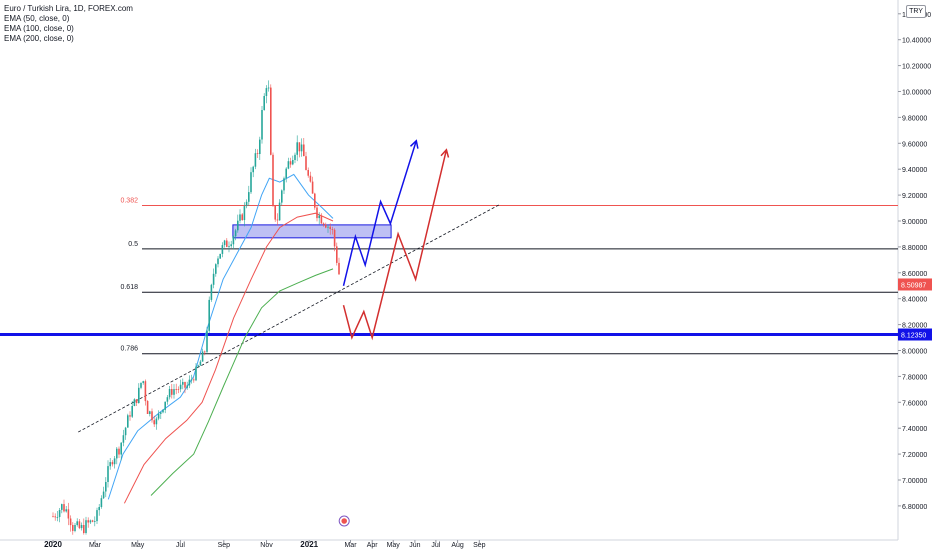  What do you see at coordinates (414, 144) in the screenshot?
I see `bullish-projection-path-arrowhead` at bounding box center [414, 144].